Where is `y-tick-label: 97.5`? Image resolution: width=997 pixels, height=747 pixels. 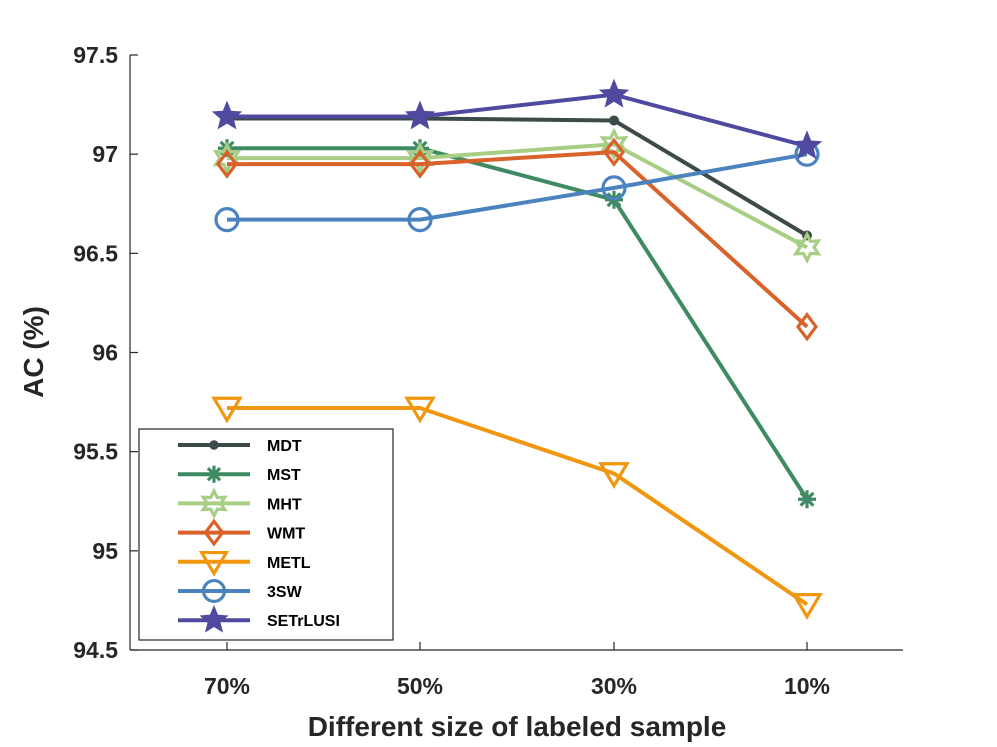 y-tick-label: 97.5 is located at coordinates (95, 55).